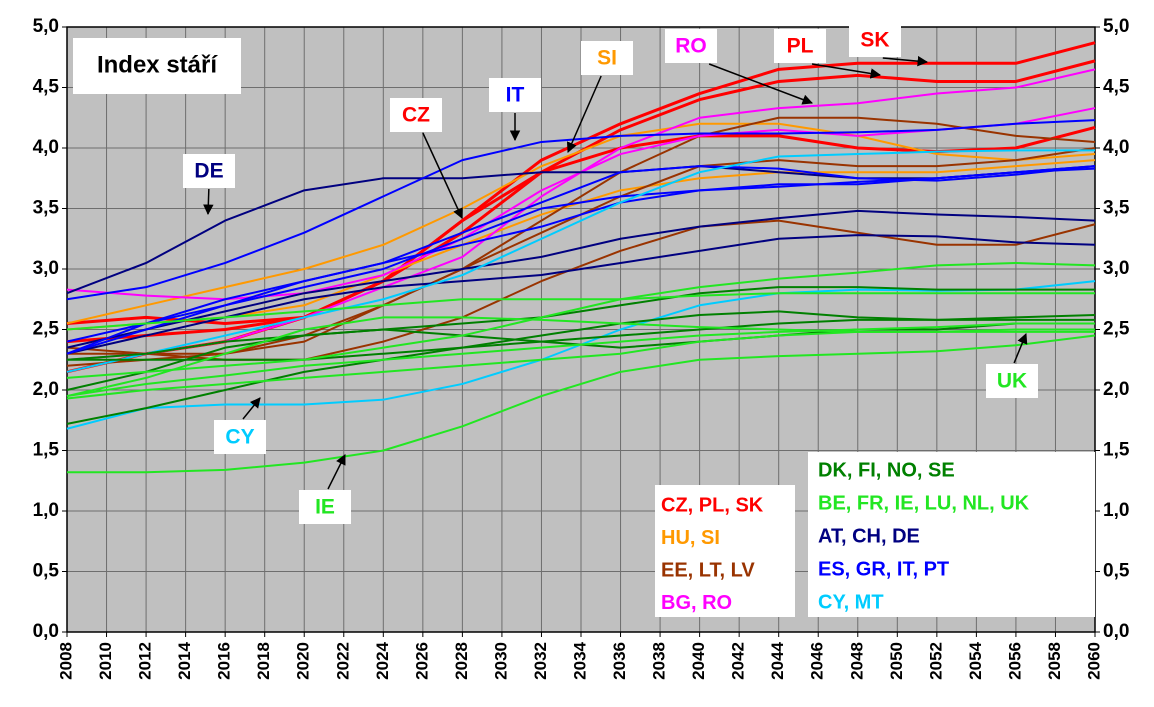 The image size is (1154, 707). Describe the element at coordinates (105, 661) in the screenshot. I see `x-tick-label: 2010` at that location.